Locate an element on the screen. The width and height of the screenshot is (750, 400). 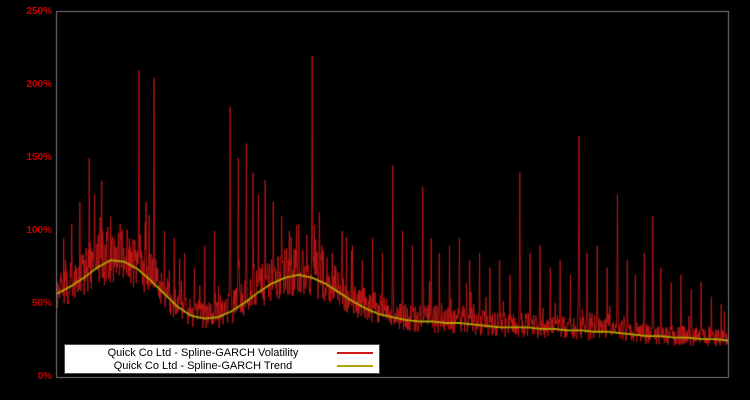
y-tick-label: 50% is located at coordinates (41, 303).